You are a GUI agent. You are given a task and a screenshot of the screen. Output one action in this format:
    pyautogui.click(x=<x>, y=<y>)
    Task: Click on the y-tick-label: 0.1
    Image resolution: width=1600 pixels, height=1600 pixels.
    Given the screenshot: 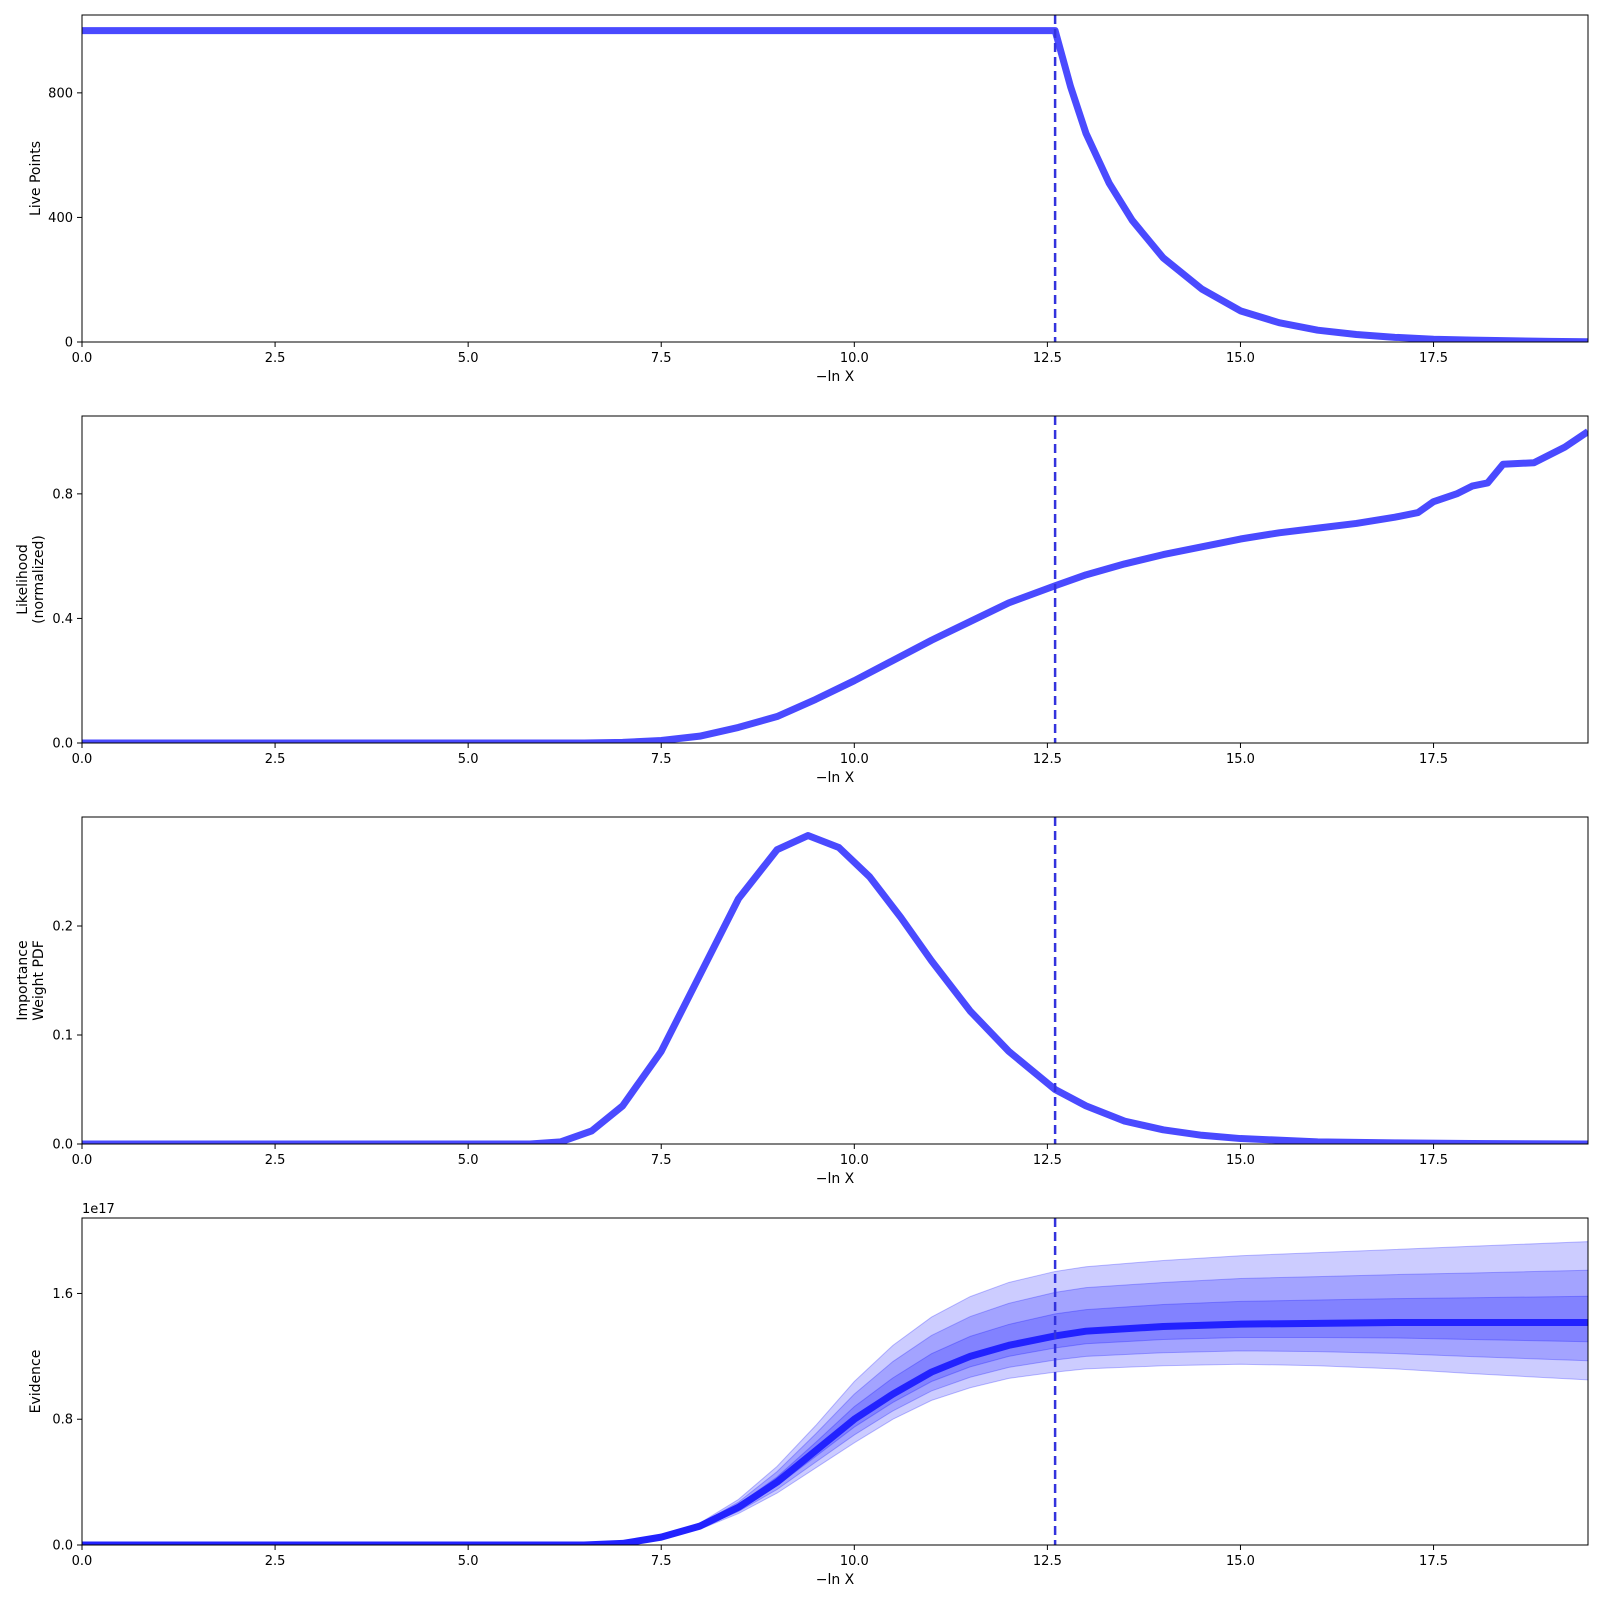 What is the action you would take?
    pyautogui.click(x=62, y=1036)
    